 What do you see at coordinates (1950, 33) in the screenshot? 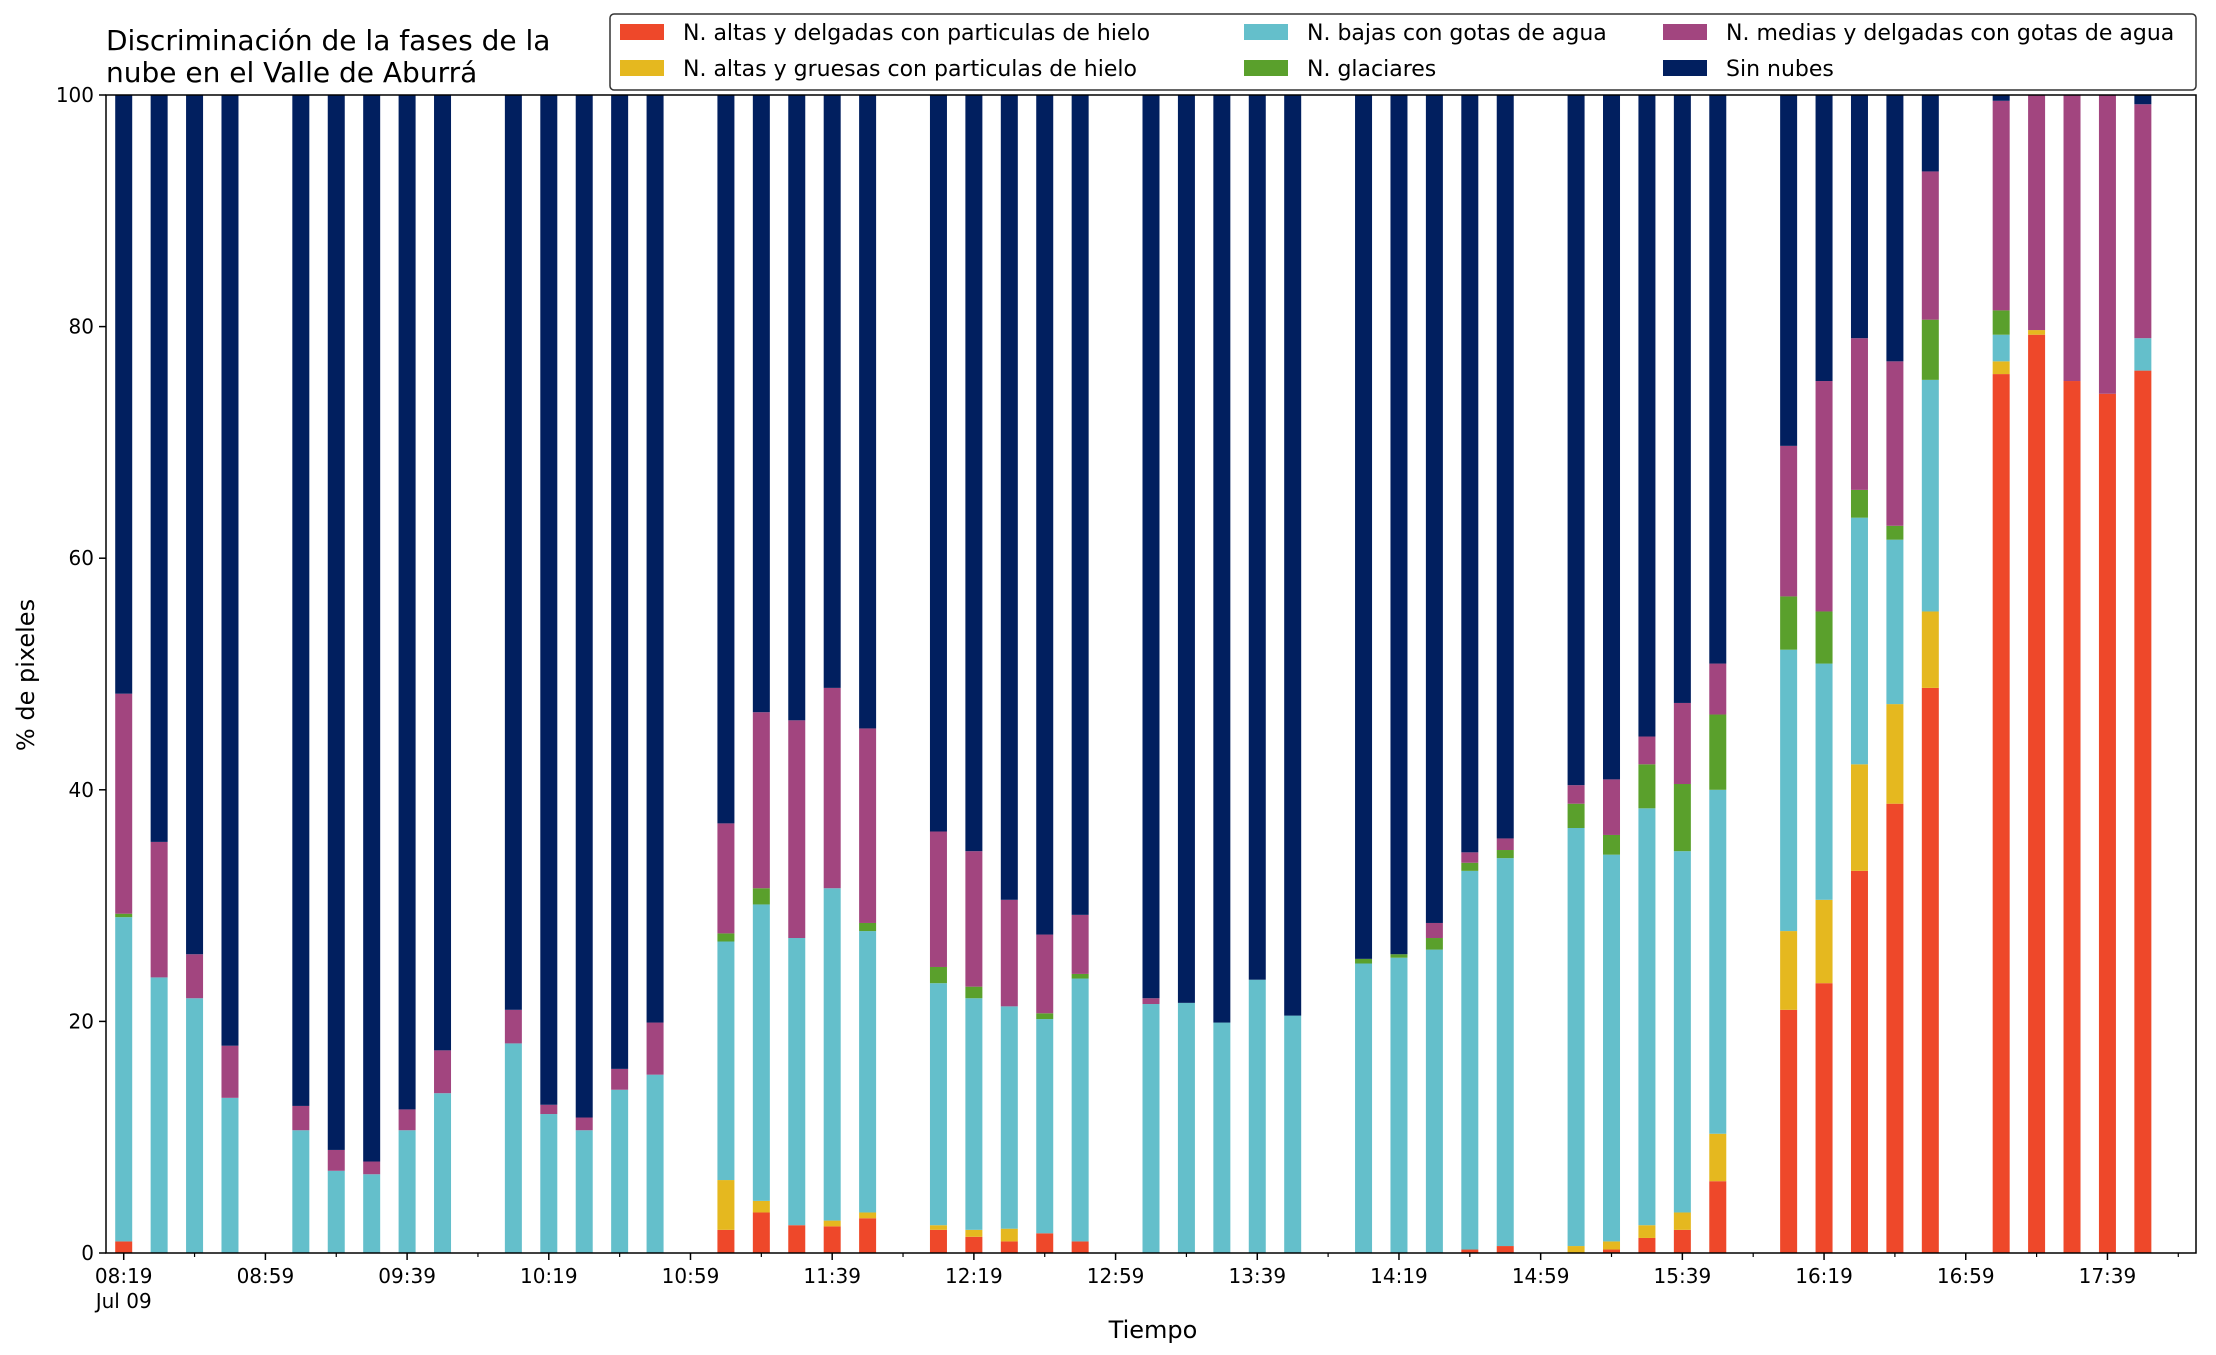
I see `legend-label-4: N. medias y delgadas con gotas de agua` at bounding box center [1950, 33].